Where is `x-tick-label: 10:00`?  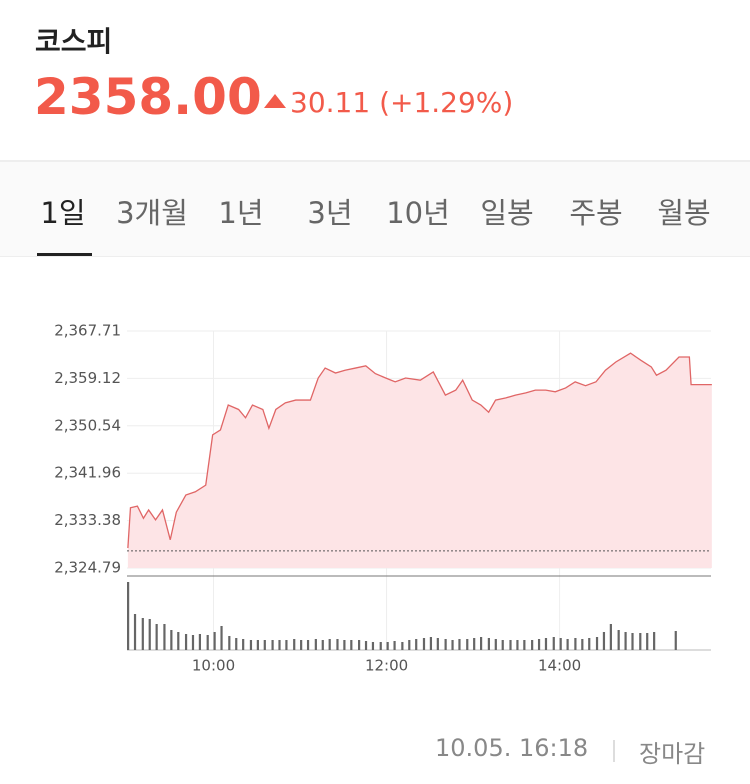 x-tick-label: 10:00 is located at coordinates (213, 666).